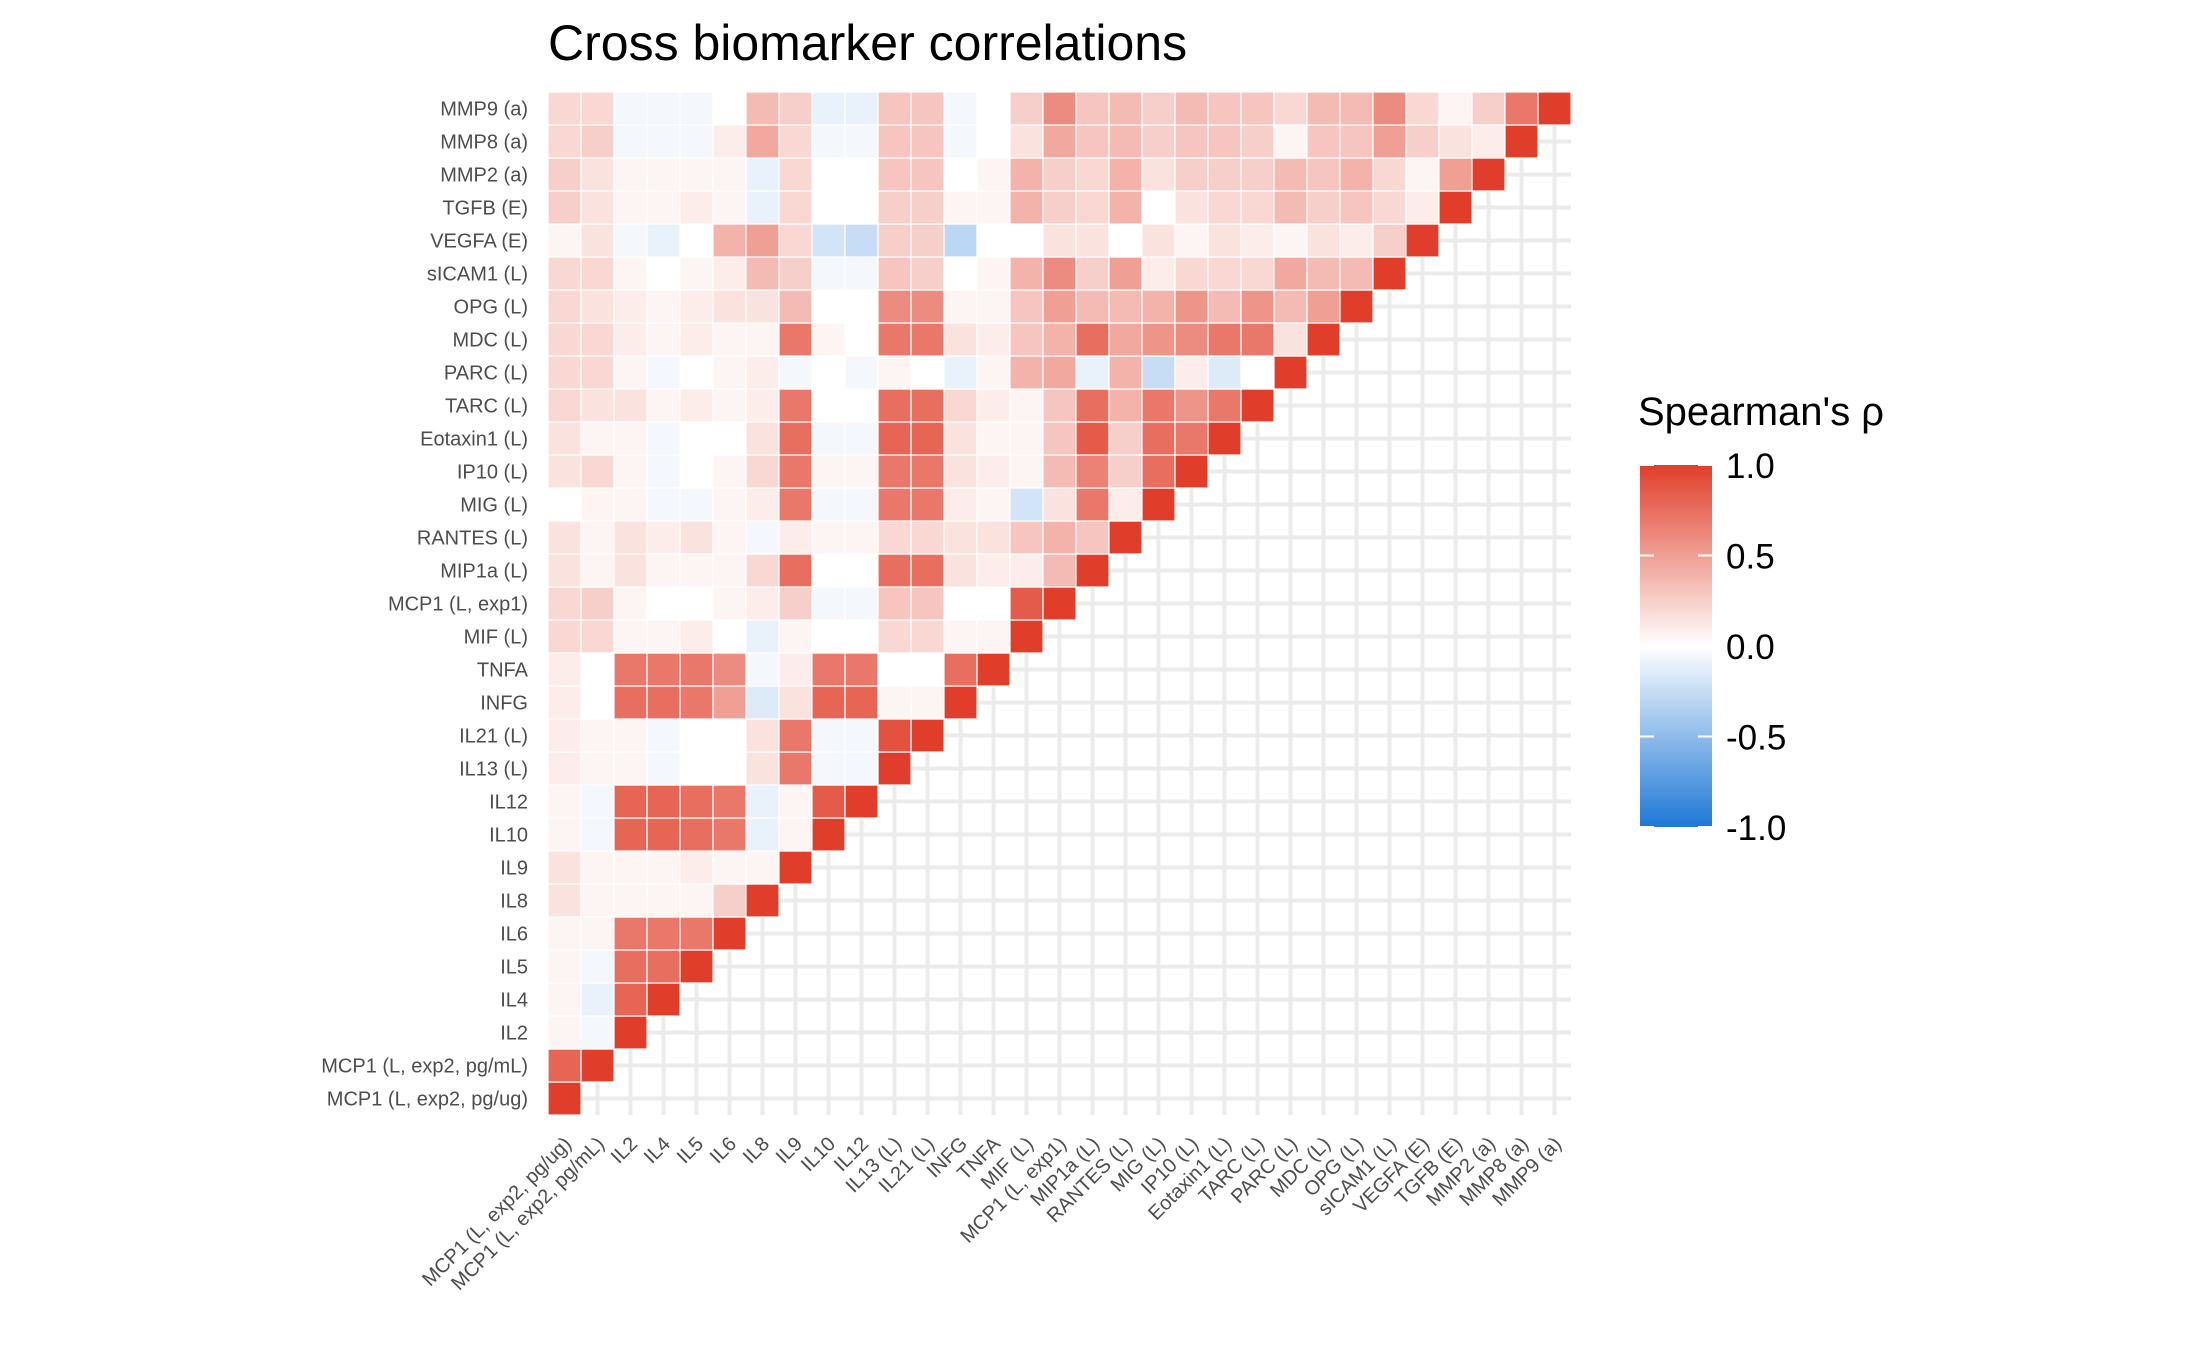 The height and width of the screenshot is (1356, 2187). I want to click on y-tick-label: IL9, so click(514, 869).